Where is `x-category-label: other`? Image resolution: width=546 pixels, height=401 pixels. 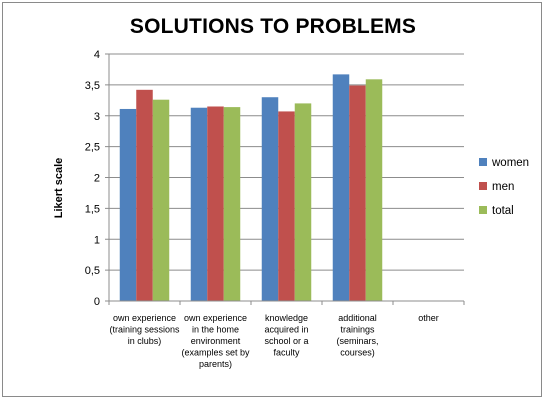
x-category-label: other is located at coordinates (428, 318).